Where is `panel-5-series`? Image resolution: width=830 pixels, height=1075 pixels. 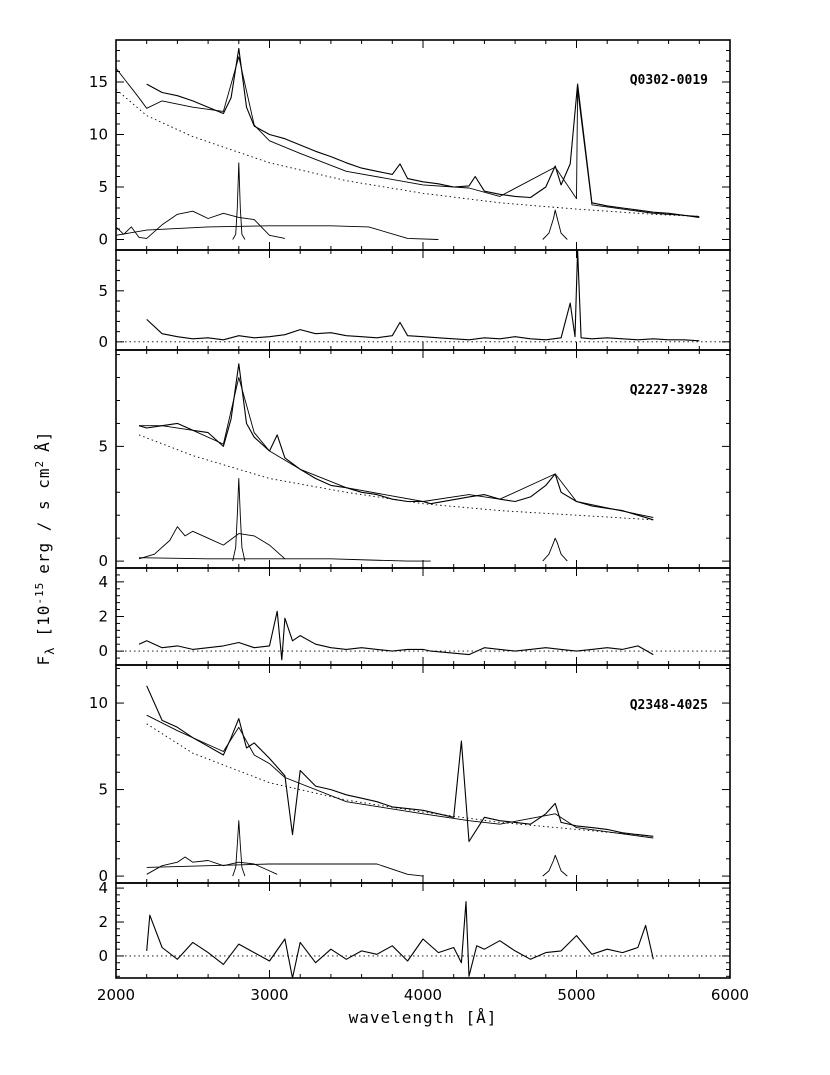
panel-5-series is located at coordinates (400, 781).